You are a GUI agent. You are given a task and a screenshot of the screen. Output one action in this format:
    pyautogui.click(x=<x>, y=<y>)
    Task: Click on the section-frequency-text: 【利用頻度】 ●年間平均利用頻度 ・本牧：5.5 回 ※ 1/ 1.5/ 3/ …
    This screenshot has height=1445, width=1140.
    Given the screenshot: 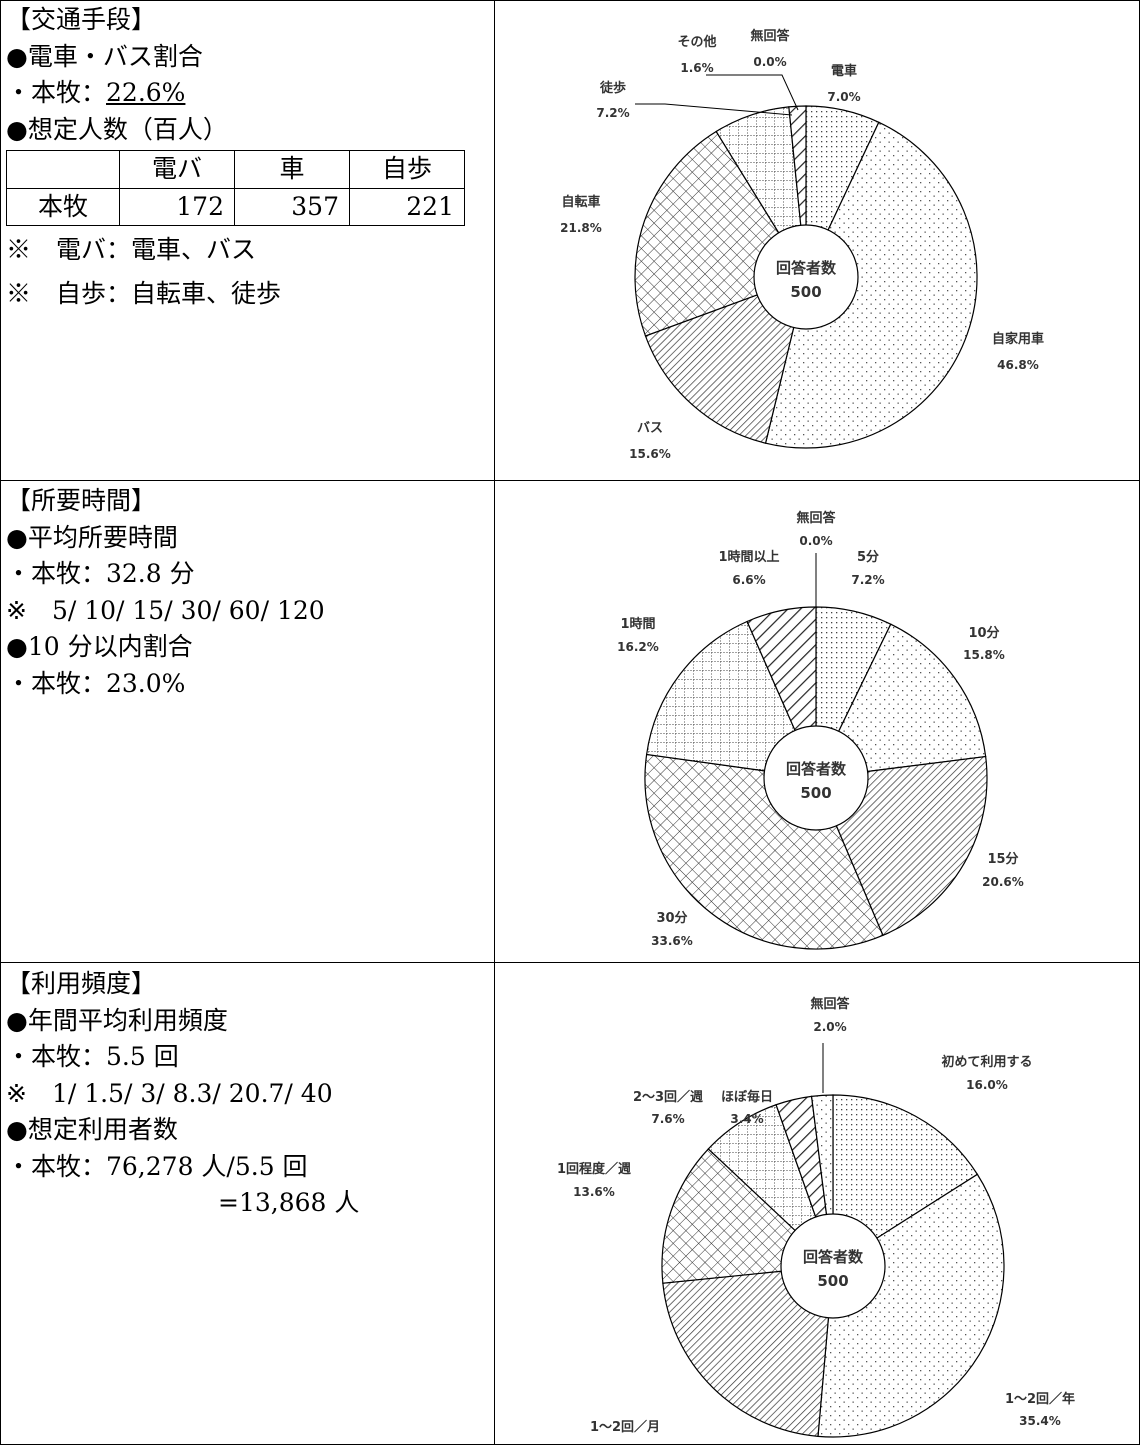 What is the action you would take?
    pyautogui.click(x=182, y=1094)
    